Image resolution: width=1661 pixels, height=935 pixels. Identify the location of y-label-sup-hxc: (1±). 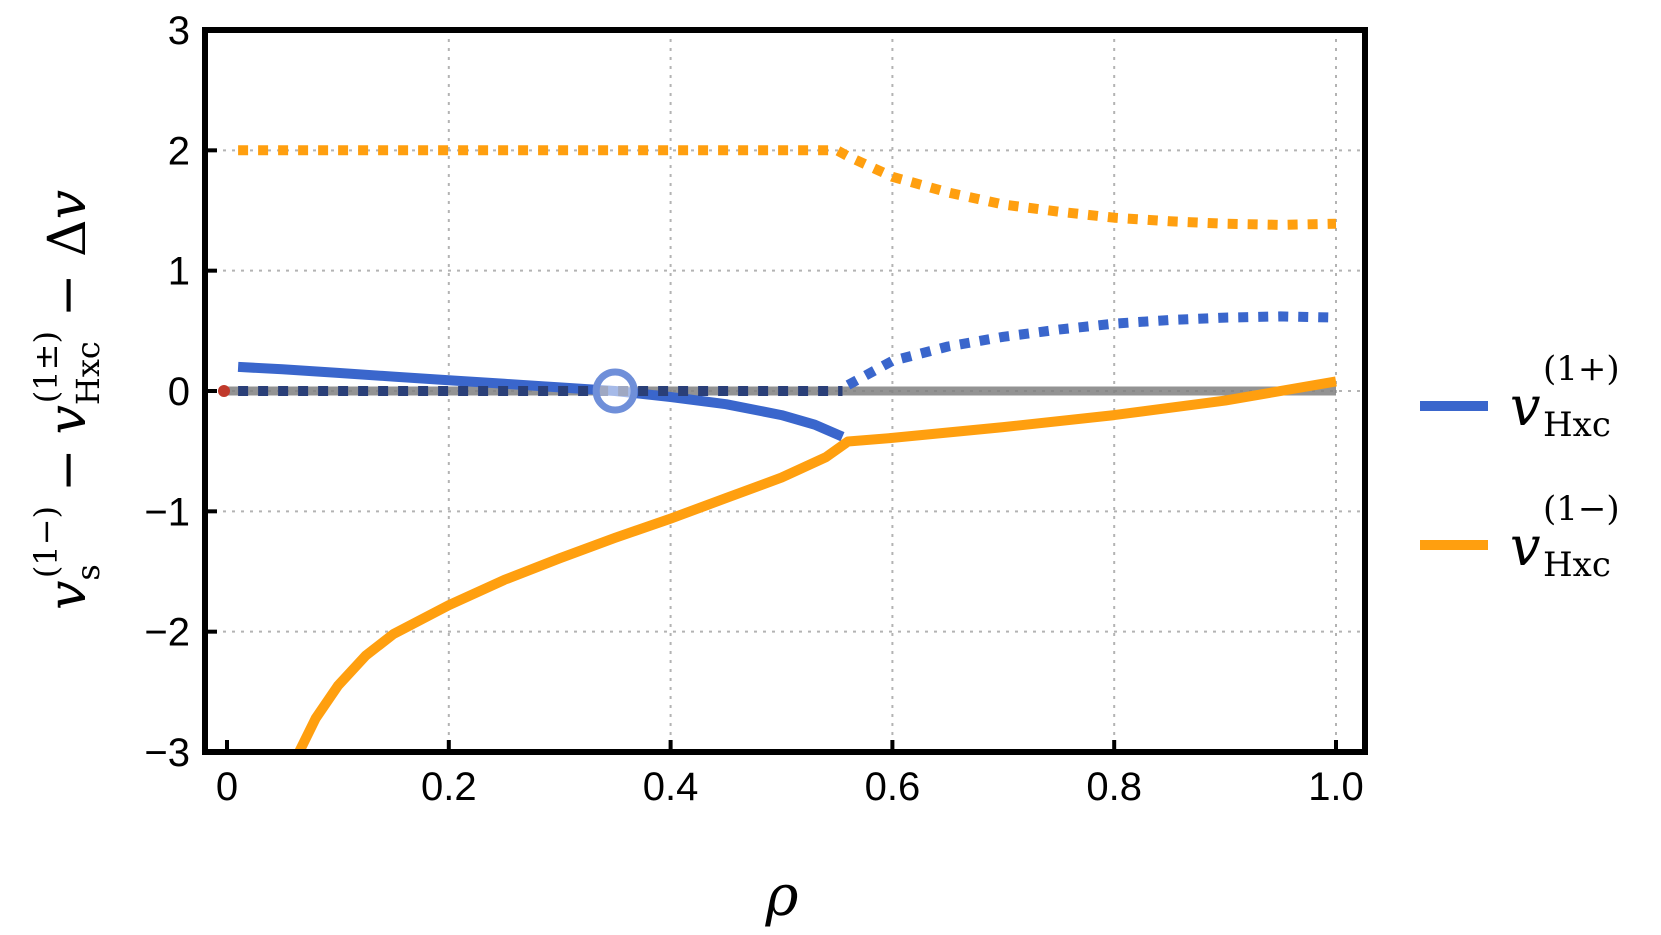
(46, 367).